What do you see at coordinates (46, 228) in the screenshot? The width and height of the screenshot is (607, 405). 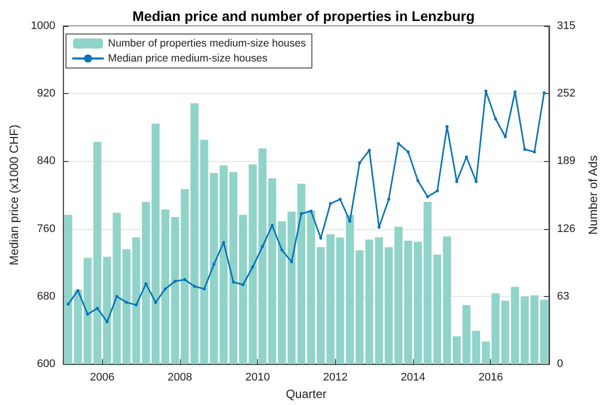 I see `y-tick-label: 760` at bounding box center [46, 228].